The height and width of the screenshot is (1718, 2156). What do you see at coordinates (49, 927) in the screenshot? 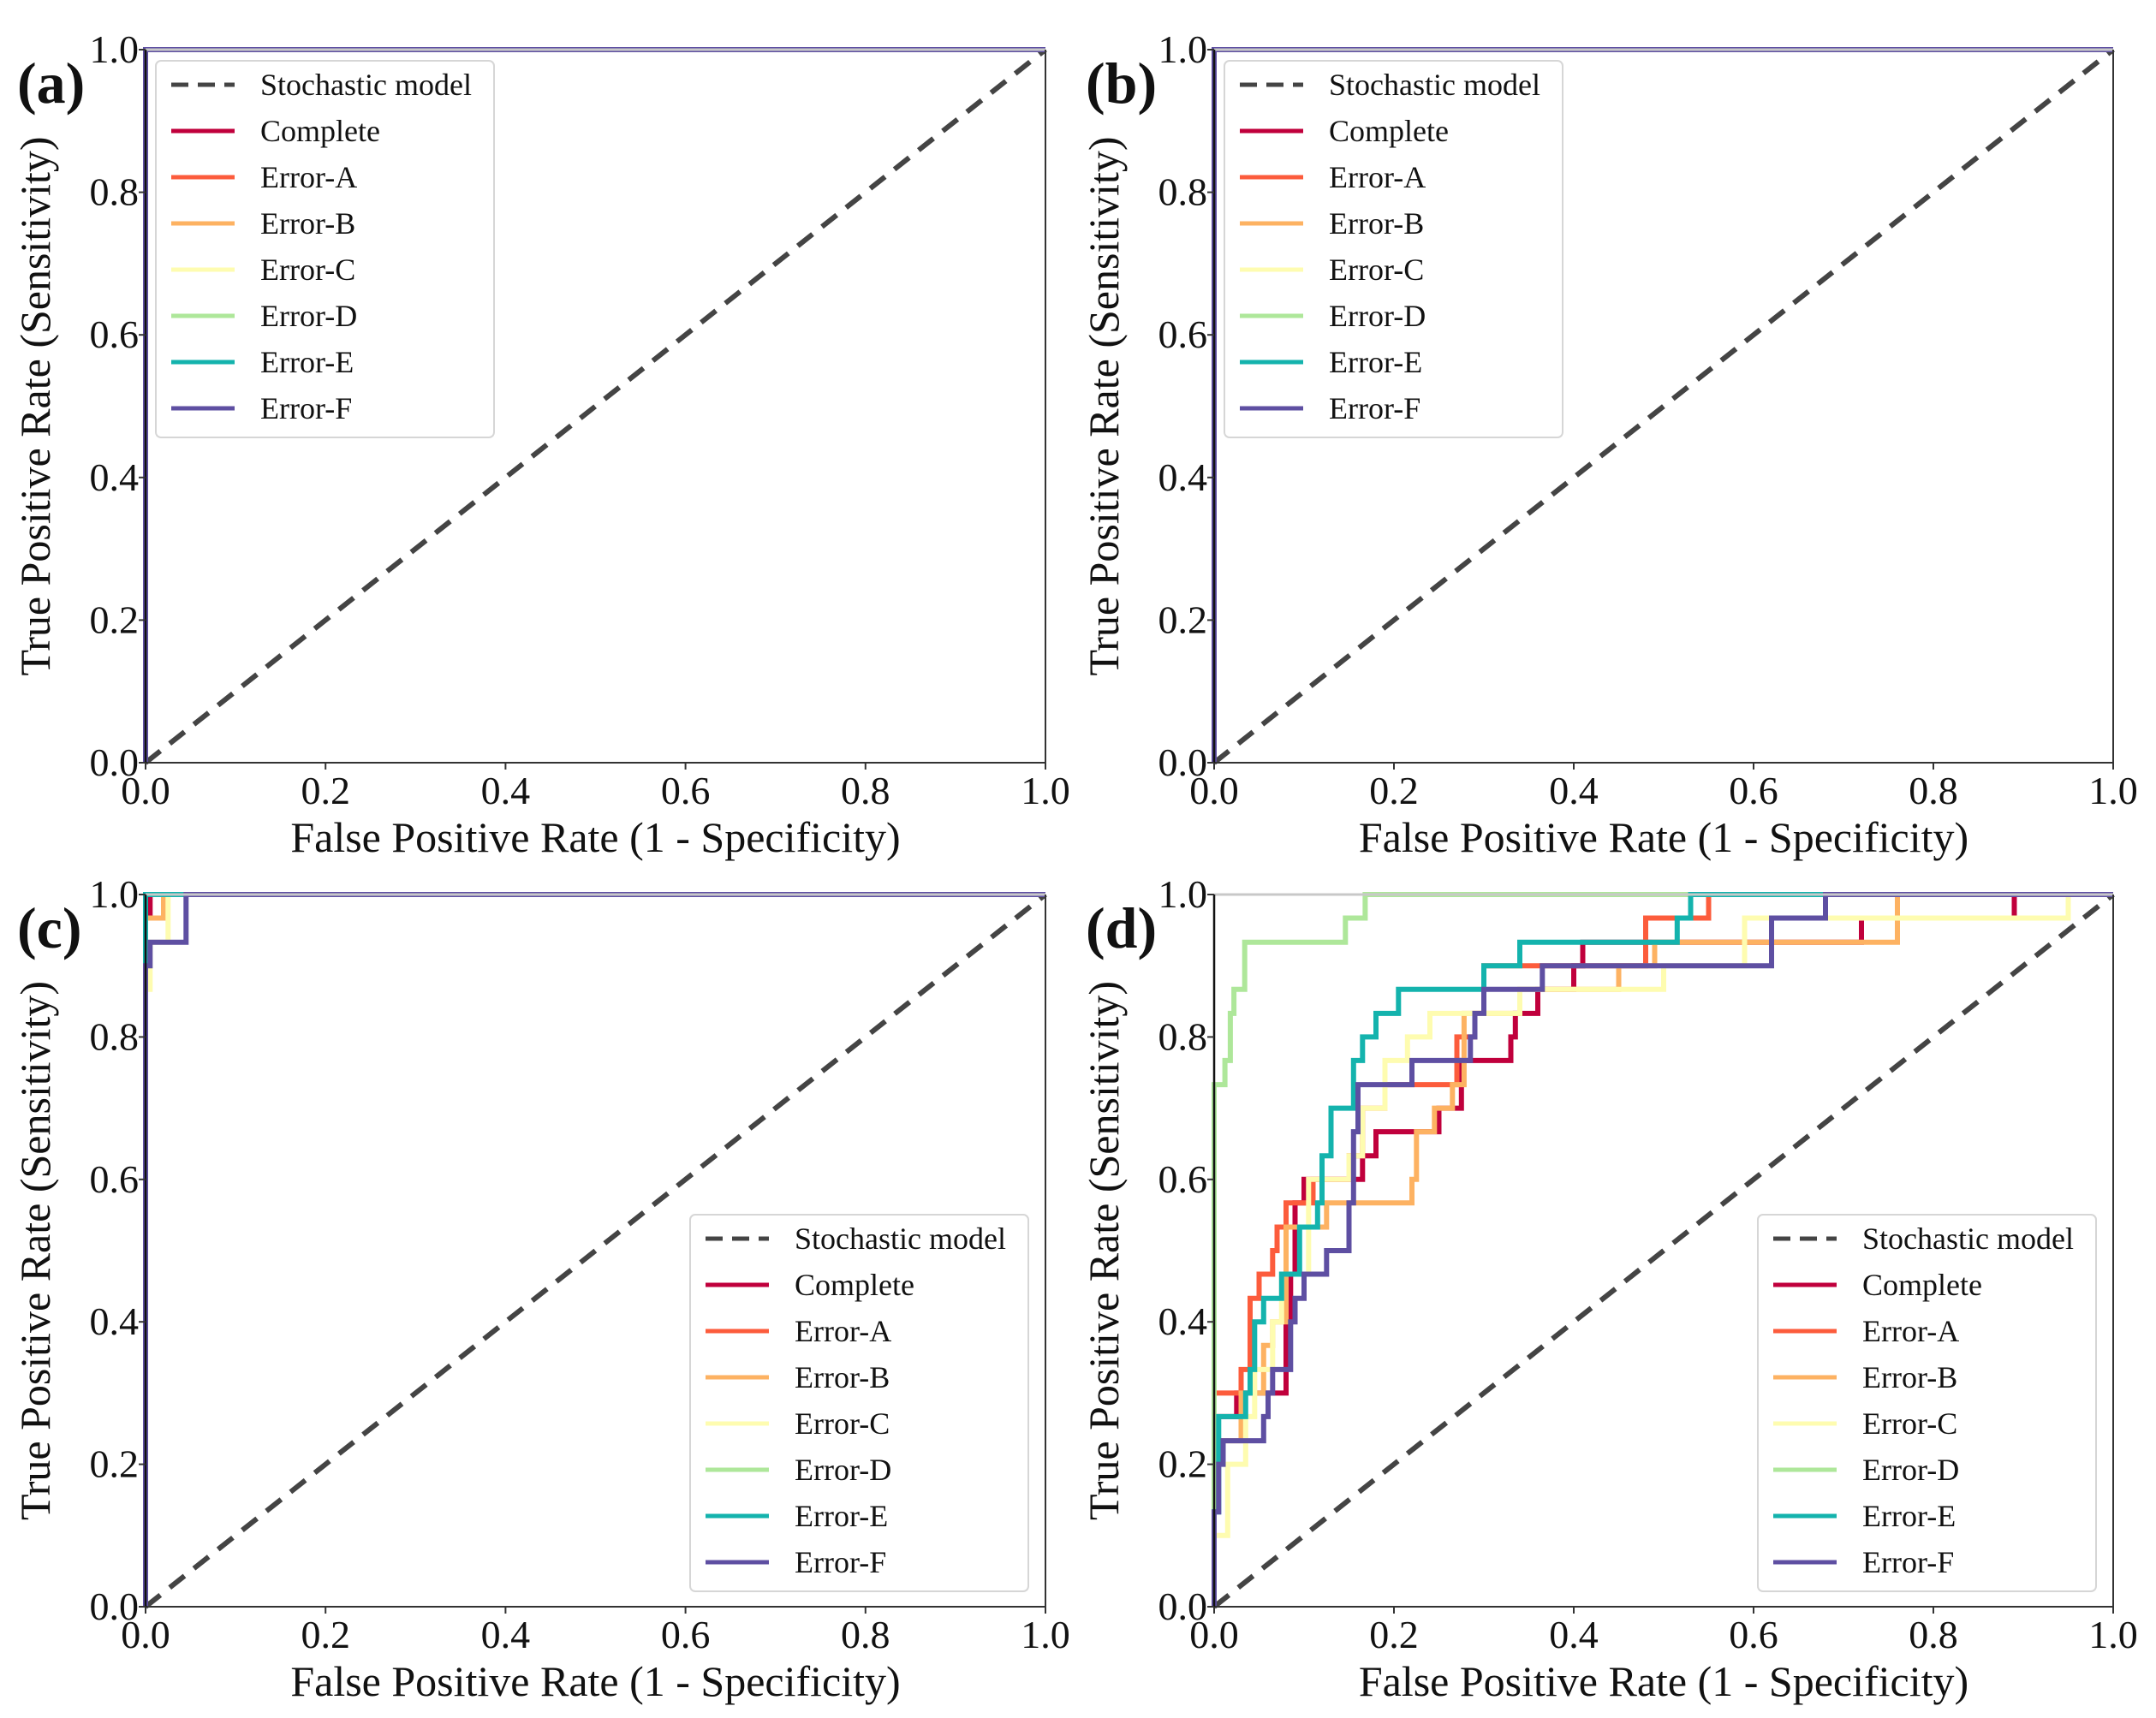
I see `panel-label: (c)` at bounding box center [49, 927].